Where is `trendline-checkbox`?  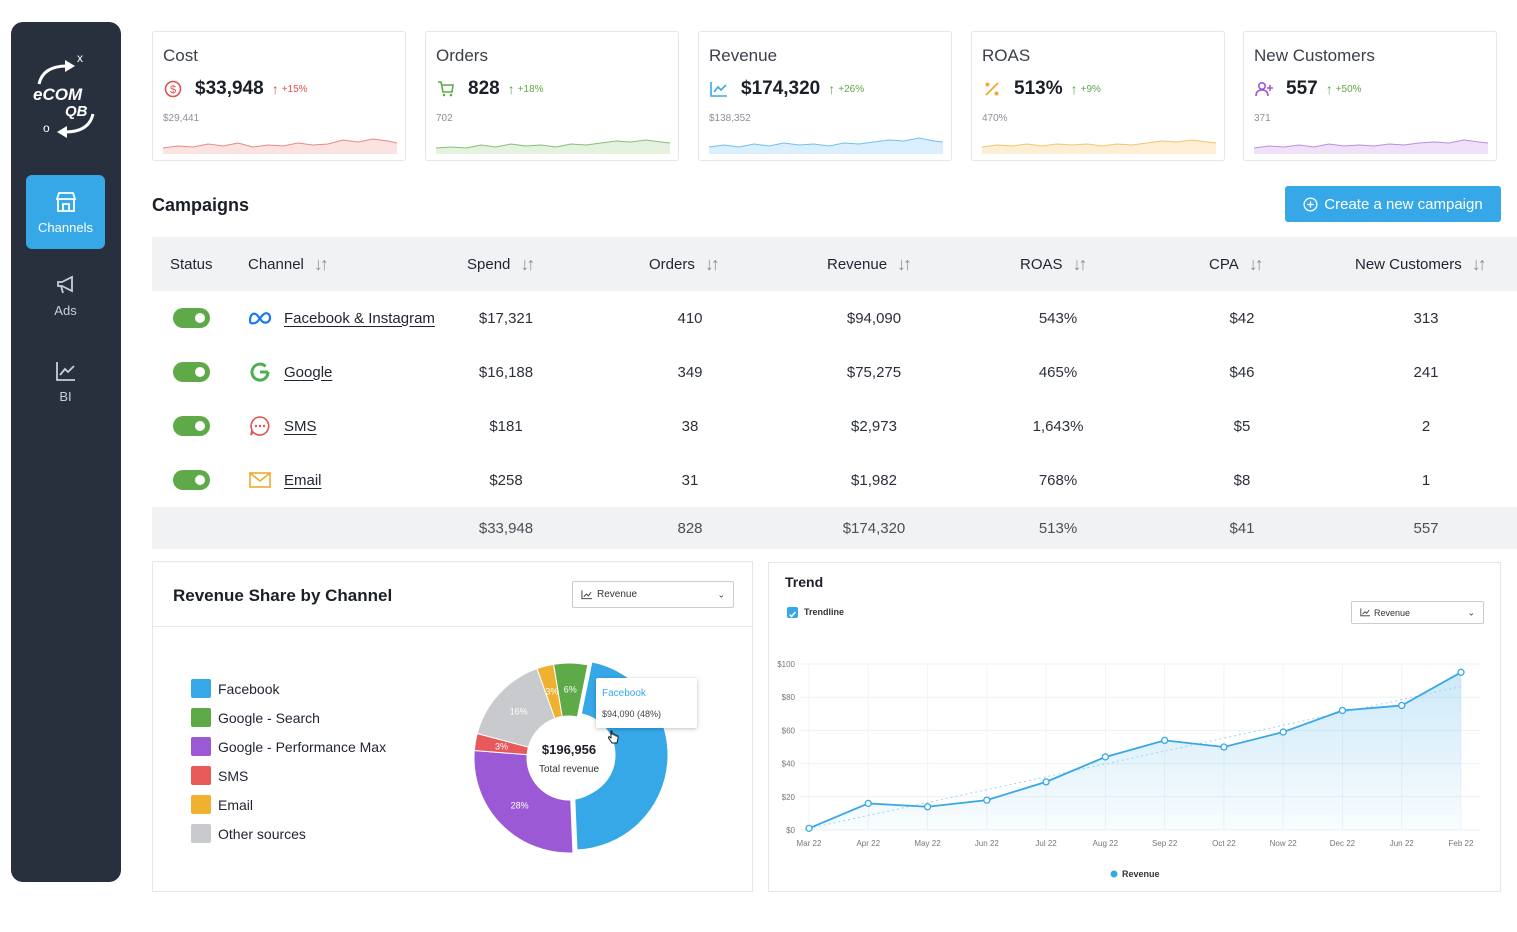 trendline-checkbox is located at coordinates (792, 612).